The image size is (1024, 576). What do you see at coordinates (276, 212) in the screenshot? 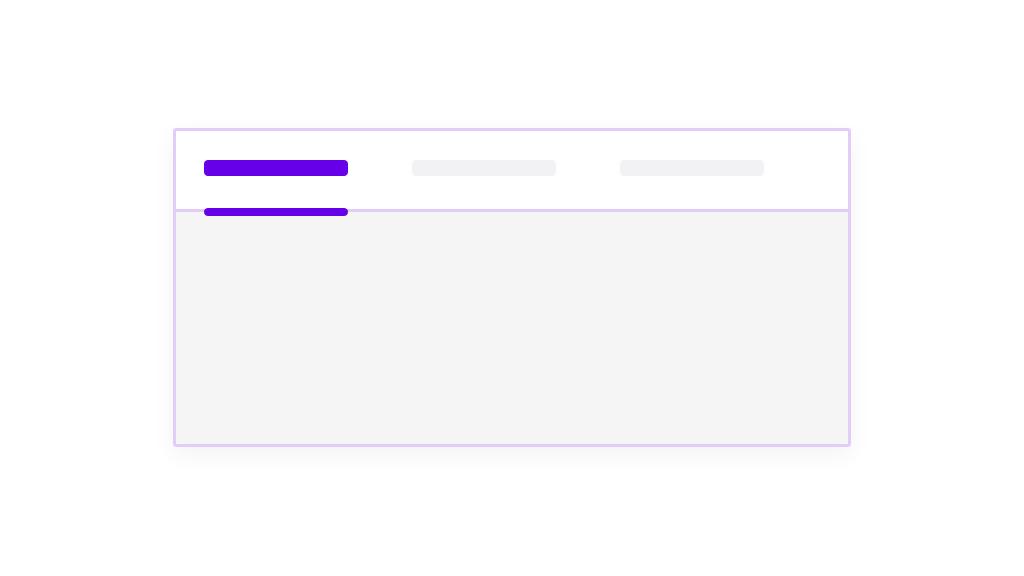
I see `active-tab-indicator` at bounding box center [276, 212].